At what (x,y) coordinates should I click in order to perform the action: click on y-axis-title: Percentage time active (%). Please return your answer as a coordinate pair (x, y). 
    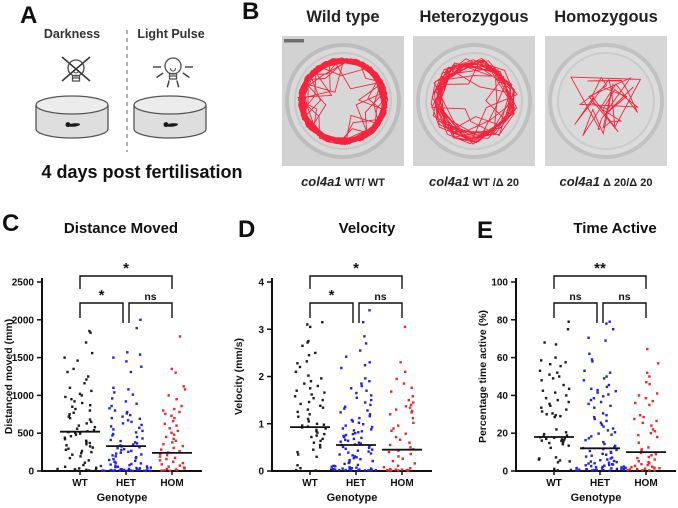
    Looking at the image, I should click on (483, 376).